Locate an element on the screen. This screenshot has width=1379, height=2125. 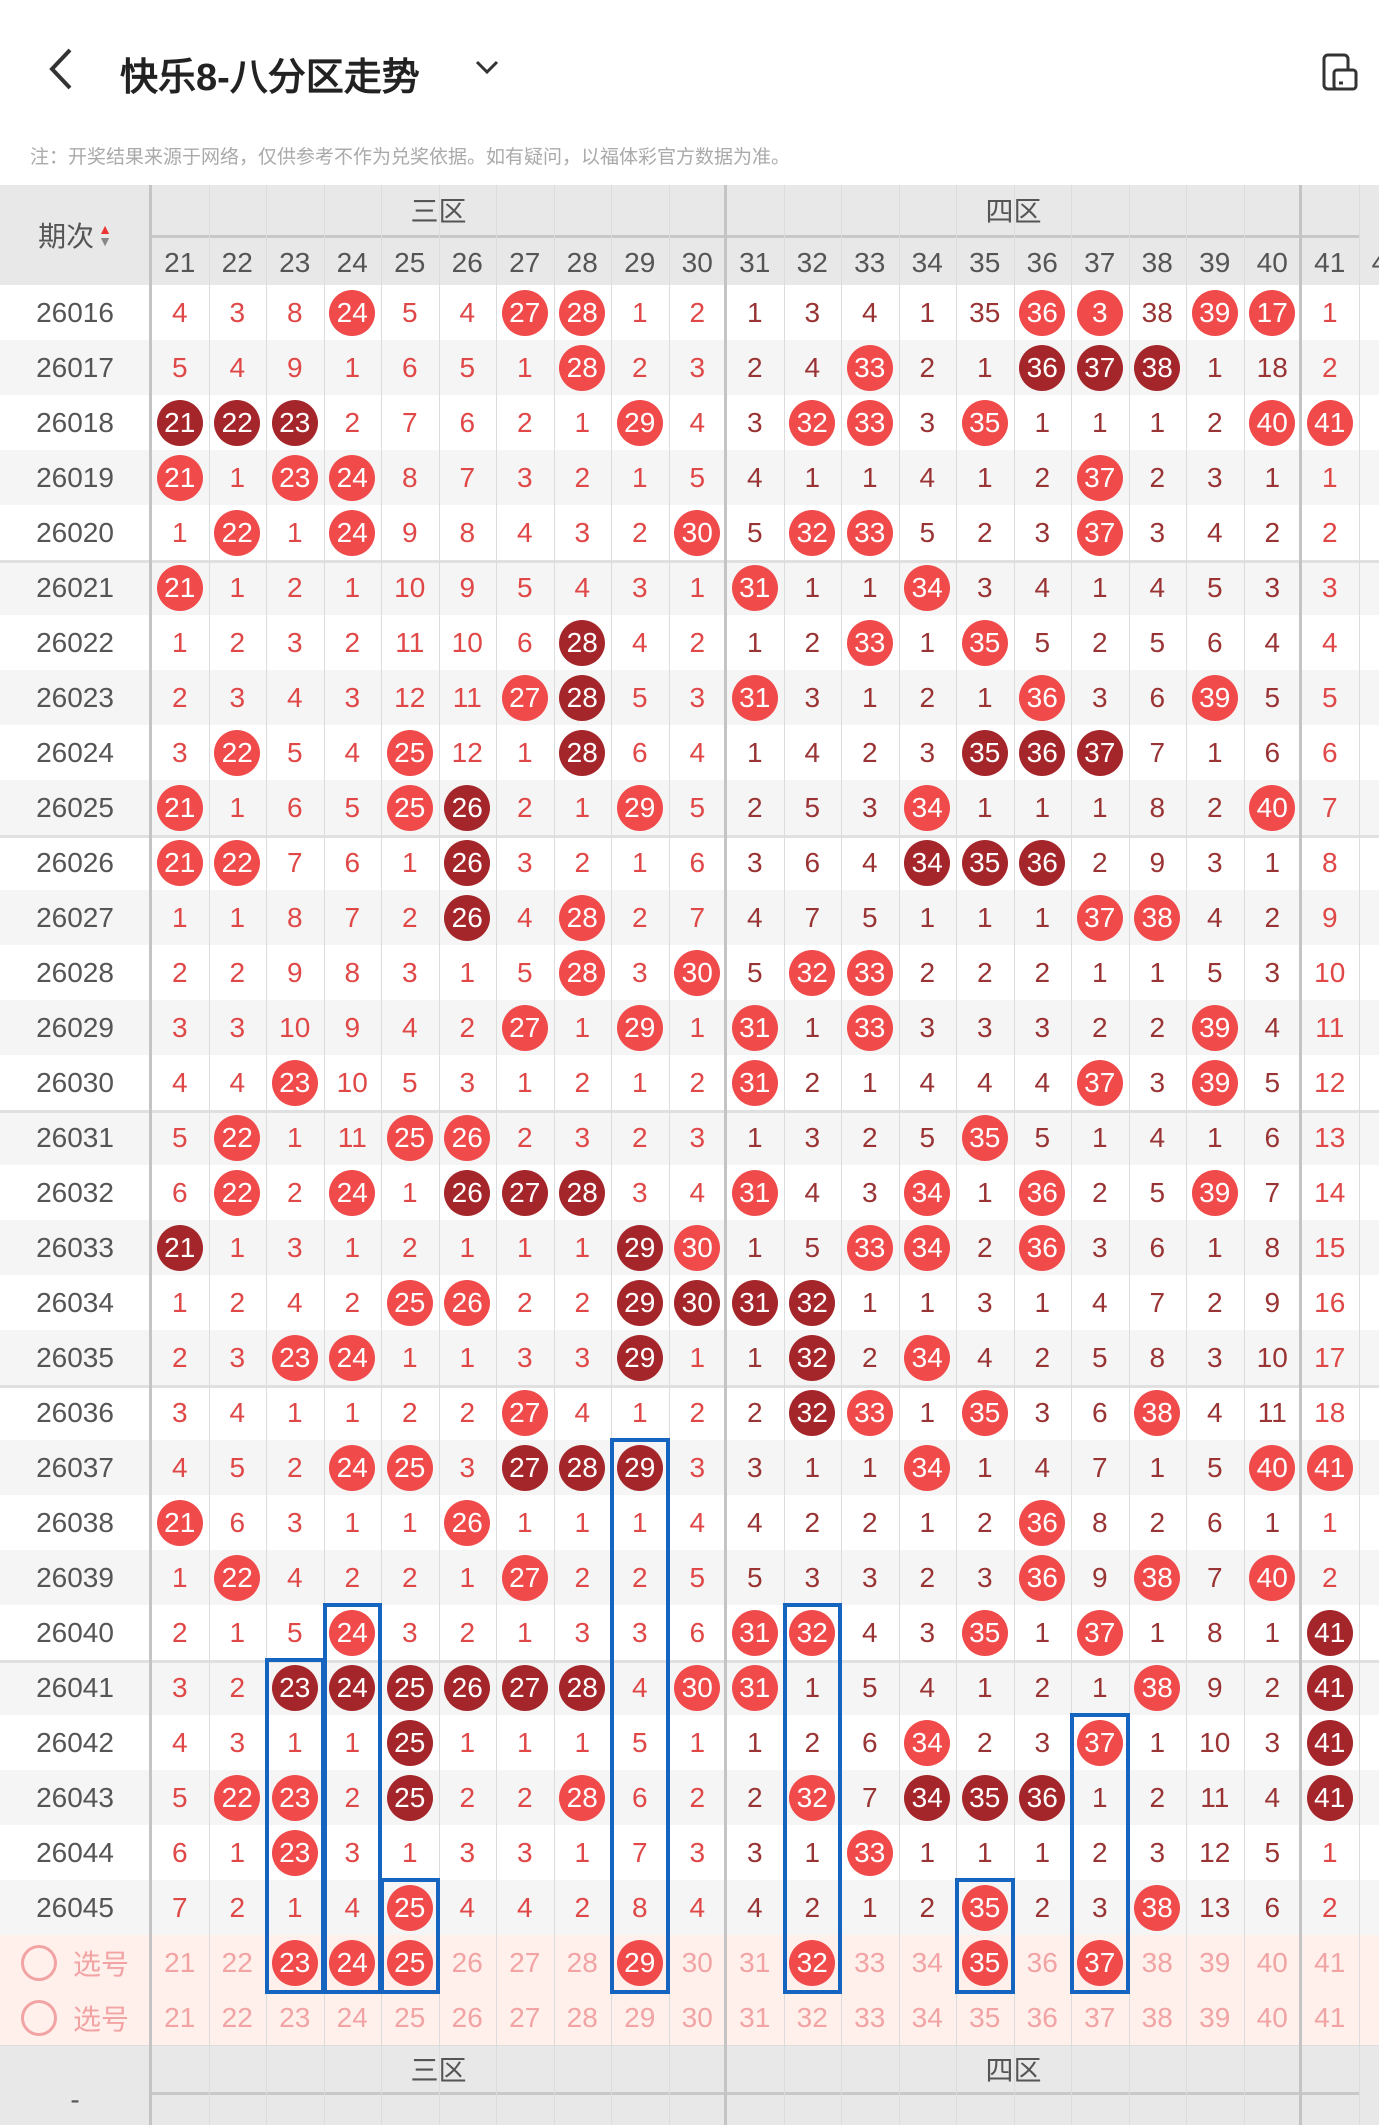
picked-ball: 37 is located at coordinates (1100, 1963).